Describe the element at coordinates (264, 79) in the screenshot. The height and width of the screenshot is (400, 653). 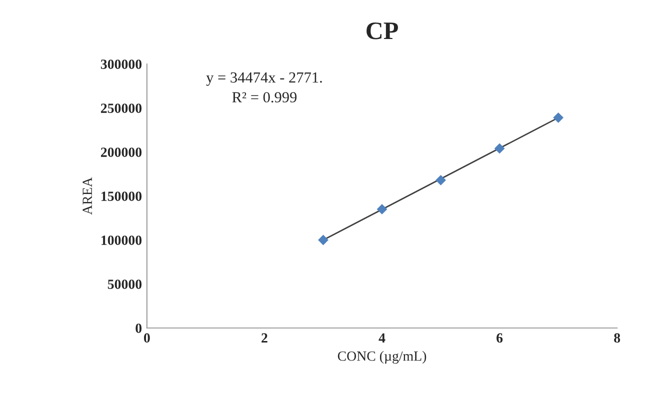
I see `annotation: y = 34474x - 2771.` at that location.